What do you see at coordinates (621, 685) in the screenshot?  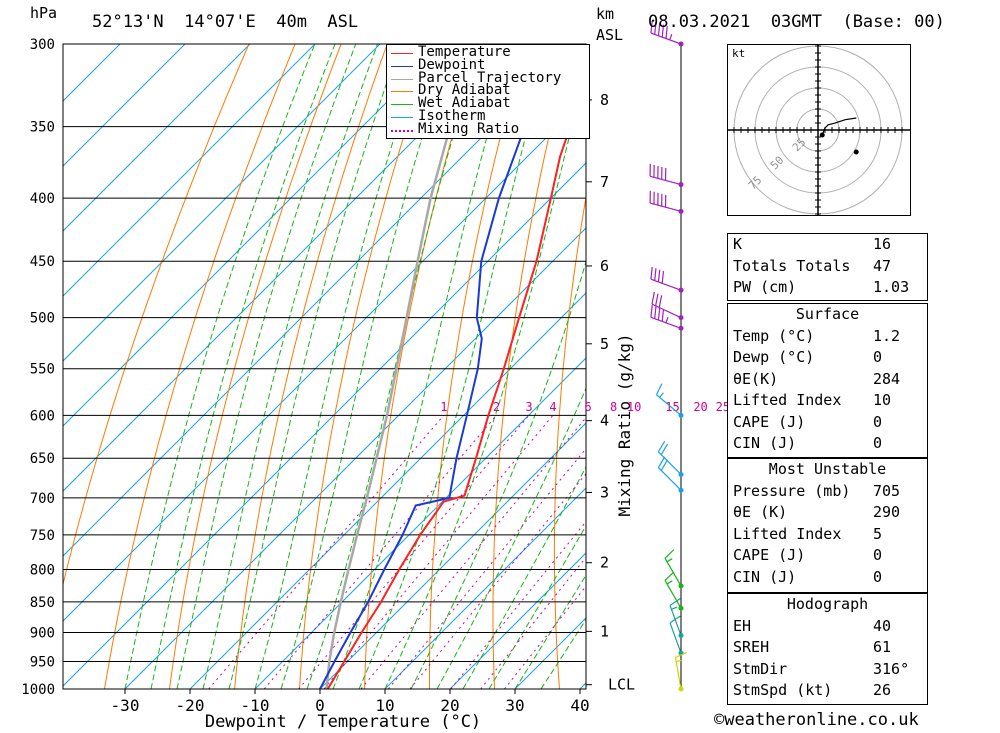 I see `height-tick-label: LCL` at bounding box center [621, 685].